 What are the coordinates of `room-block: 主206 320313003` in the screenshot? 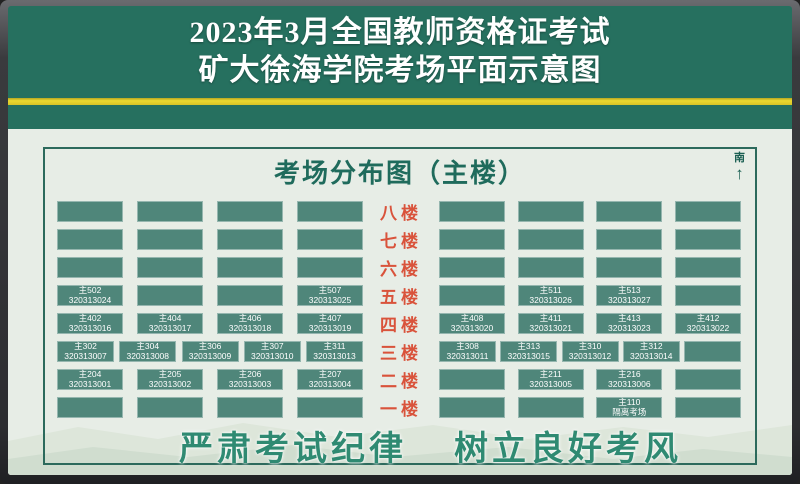 It's located at (250, 379).